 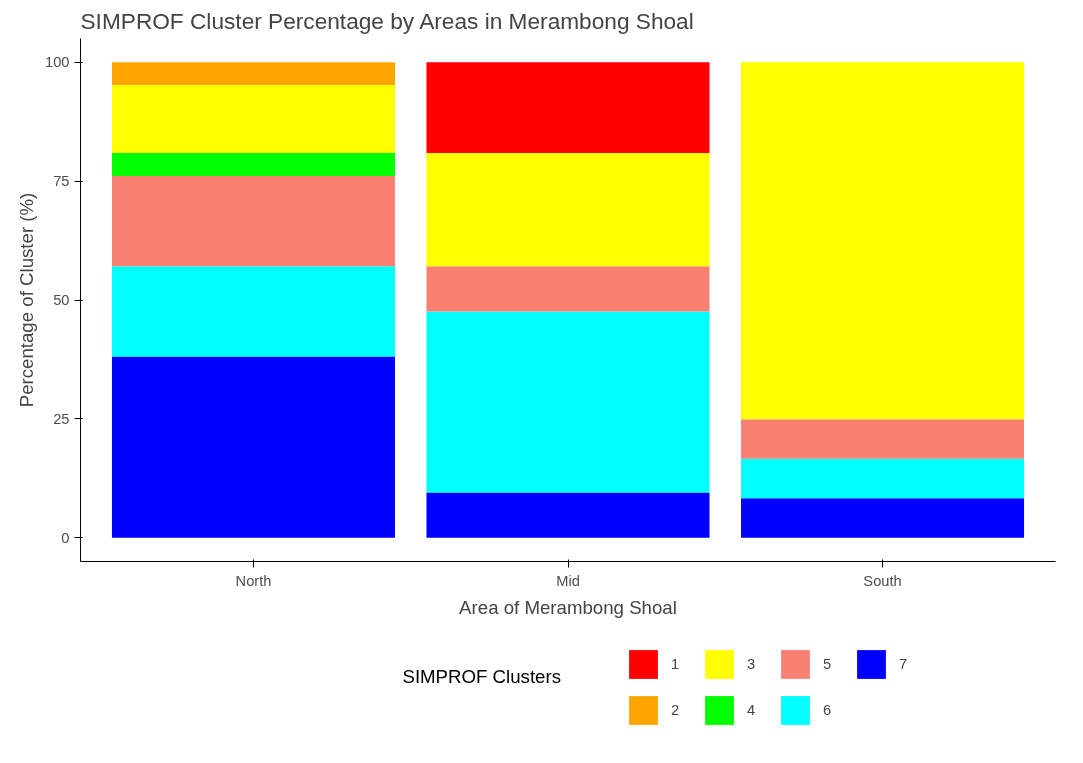 I want to click on x-tick-label: Mid, so click(x=568, y=580).